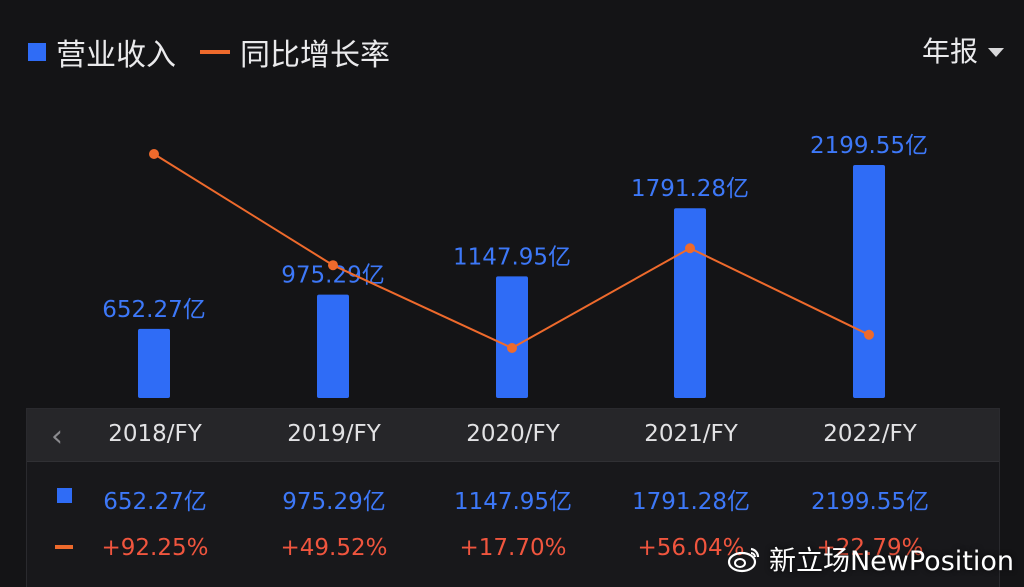 The image size is (1024, 587). I want to click on blue-square-icon, so click(64, 495).